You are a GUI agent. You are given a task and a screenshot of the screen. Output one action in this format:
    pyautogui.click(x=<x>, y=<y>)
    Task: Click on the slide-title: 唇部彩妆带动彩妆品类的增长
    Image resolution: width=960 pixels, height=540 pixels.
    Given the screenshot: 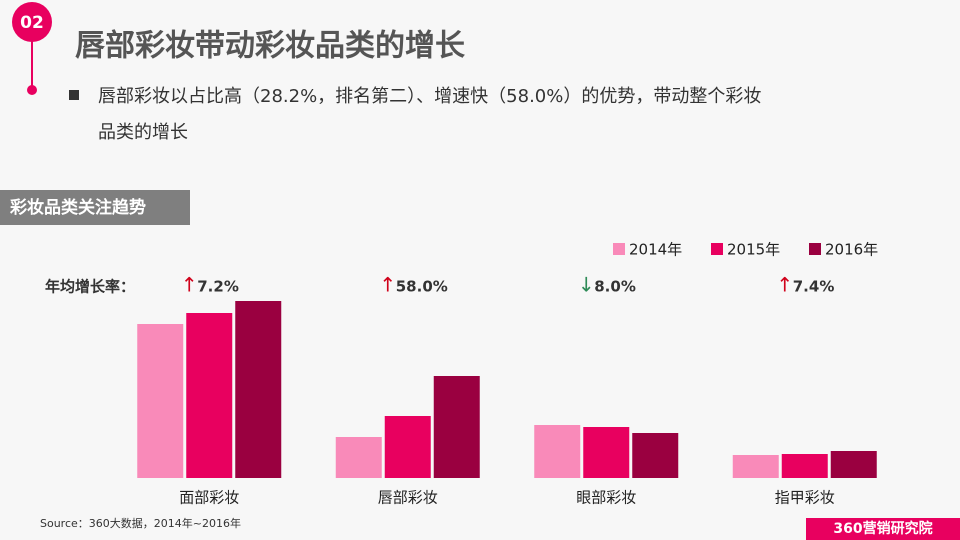 What is the action you would take?
    pyautogui.click(x=270, y=46)
    